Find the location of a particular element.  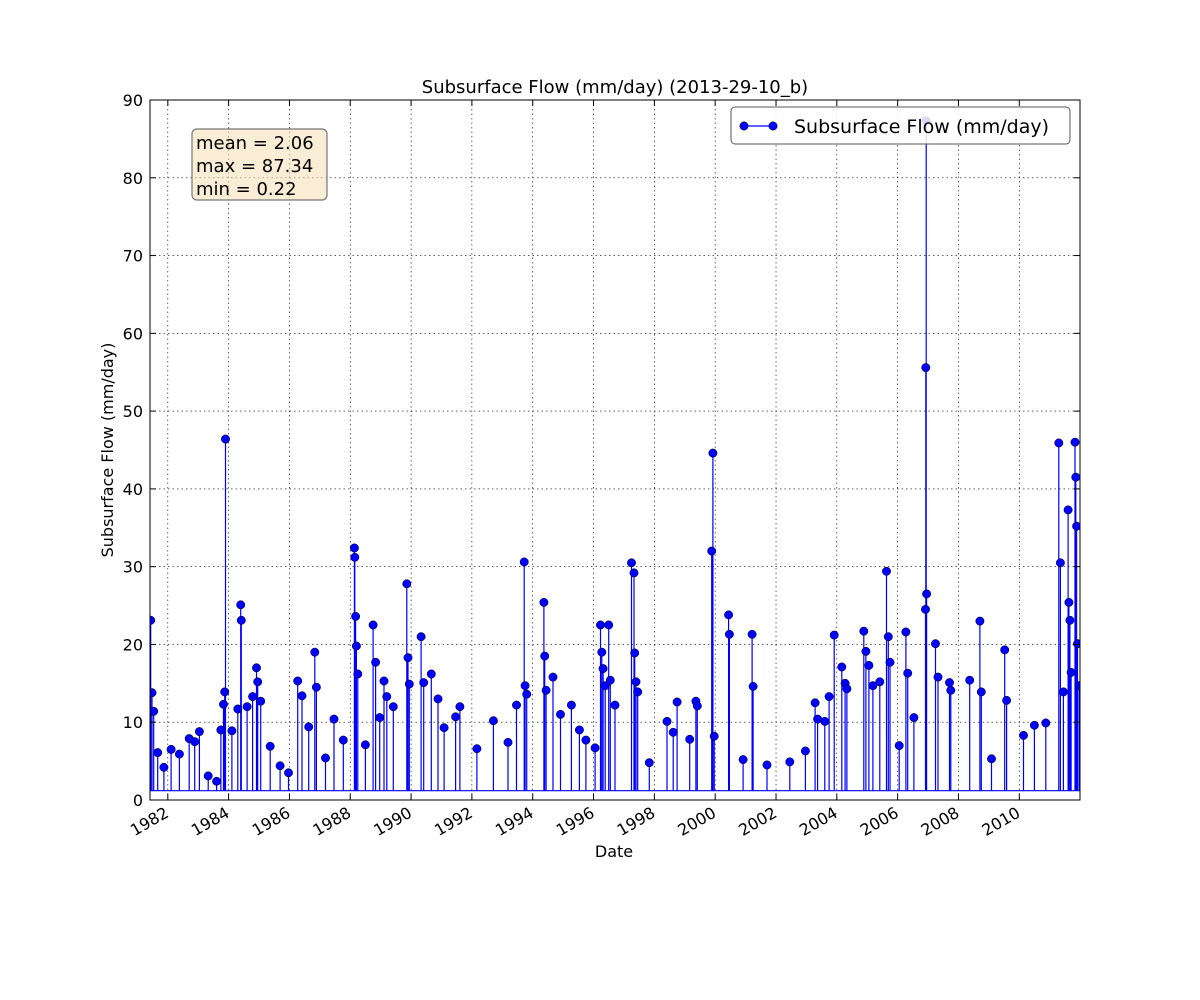

y-tick-label: 10 is located at coordinates (133, 722).